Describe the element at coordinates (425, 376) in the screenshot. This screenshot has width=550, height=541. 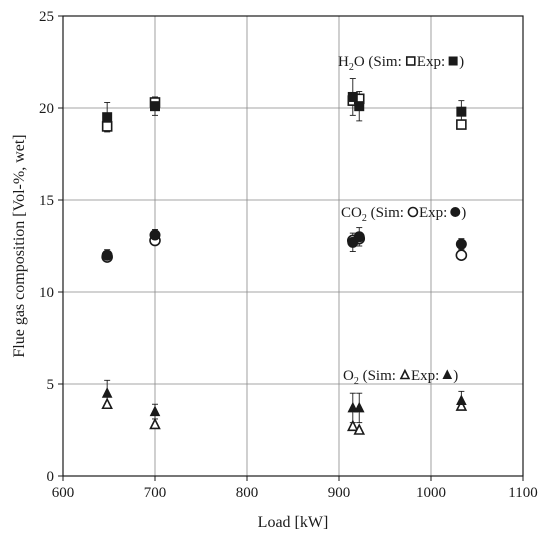
I see `o2-legend-exp-label: Exp:` at that location.